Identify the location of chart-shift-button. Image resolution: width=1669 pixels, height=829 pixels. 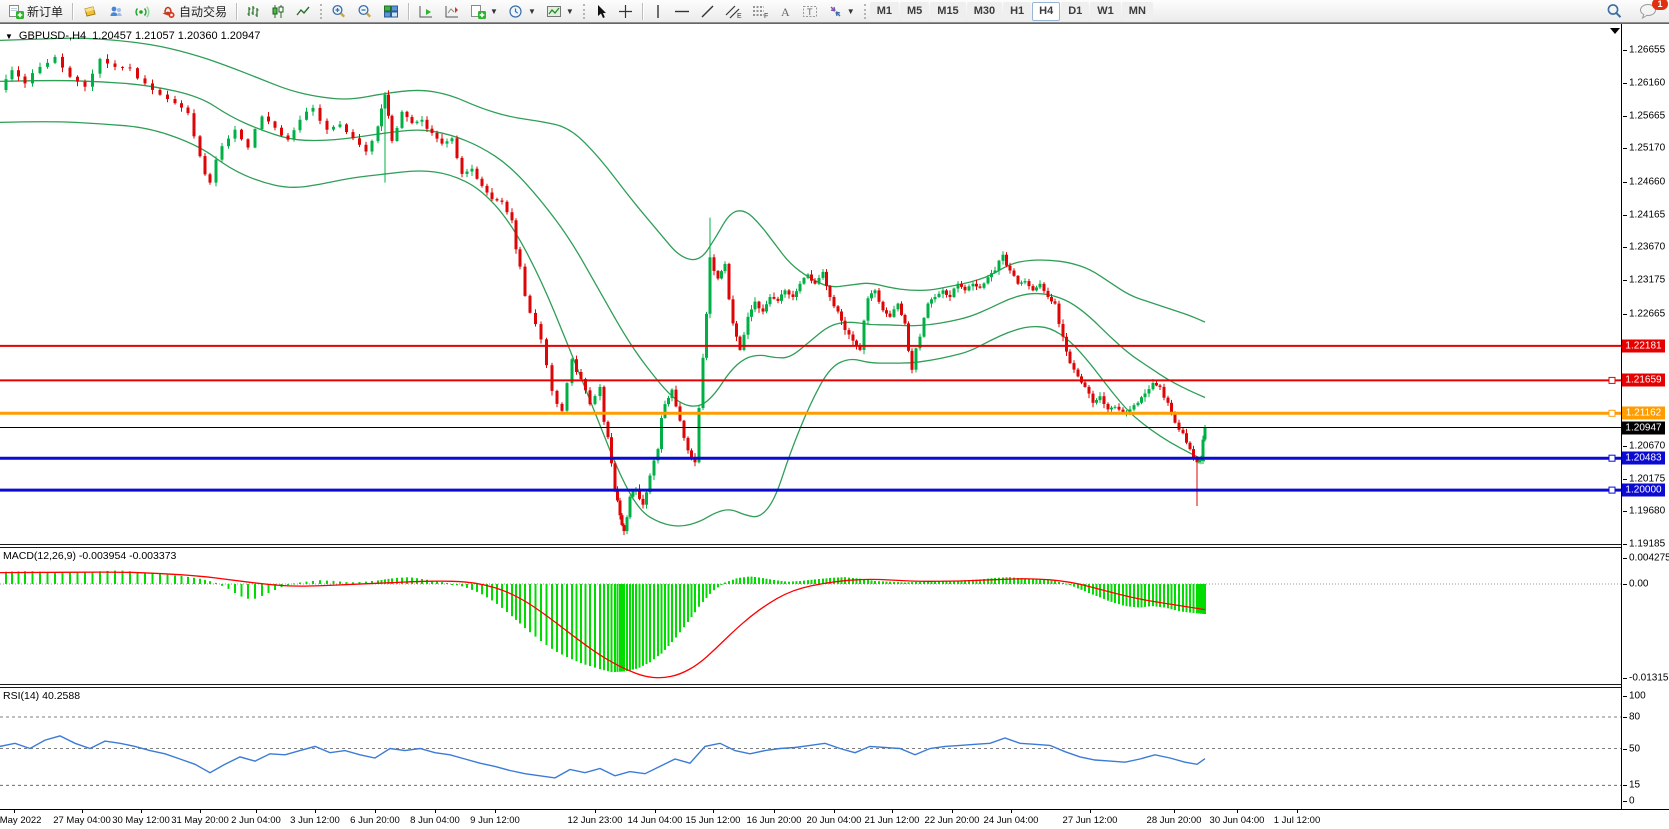
(452, 11).